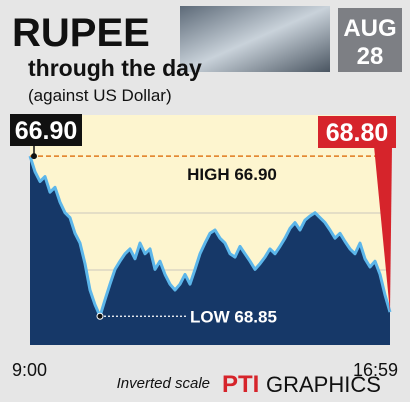 This screenshot has height=402, width=410. Describe the element at coordinates (370, 56) in the screenshot. I see `badge-day: 28` at that location.